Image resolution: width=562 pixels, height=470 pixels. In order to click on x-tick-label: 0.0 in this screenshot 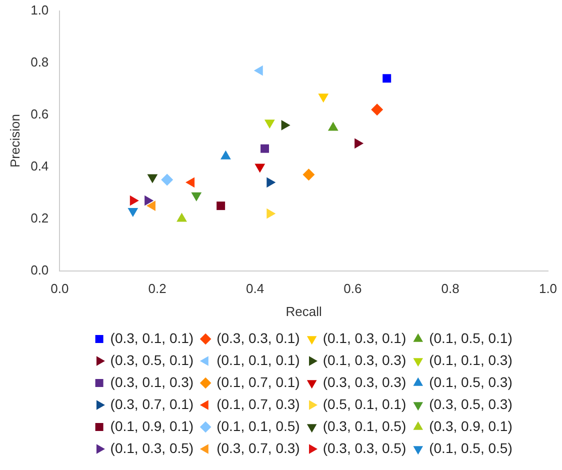, I will do `click(59, 288)`.